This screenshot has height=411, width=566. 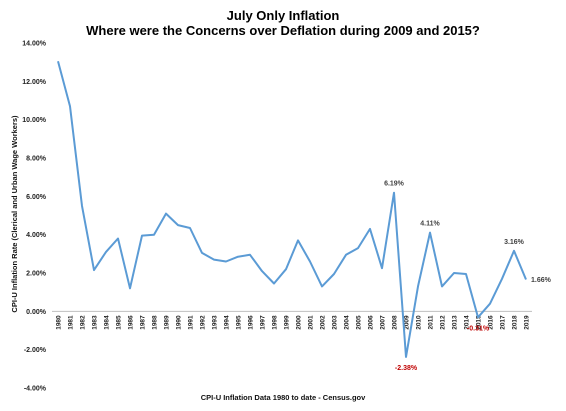 What do you see at coordinates (215, 322) in the screenshot?
I see `x-tick-label: 1993` at bounding box center [215, 322].